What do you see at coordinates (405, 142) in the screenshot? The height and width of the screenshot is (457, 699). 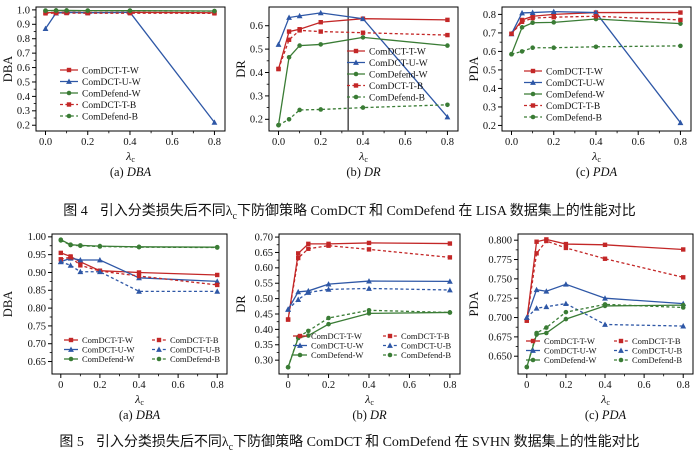 I see `x-tick-label: 0.6` at bounding box center [405, 142].